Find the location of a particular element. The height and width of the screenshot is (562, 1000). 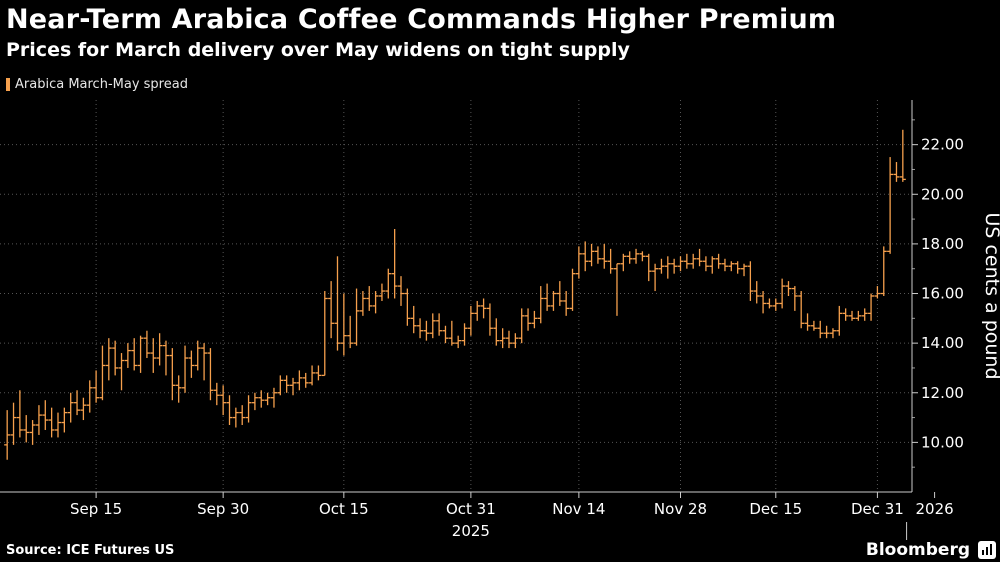

x-tick-label: Dec 31 is located at coordinates (877, 509).